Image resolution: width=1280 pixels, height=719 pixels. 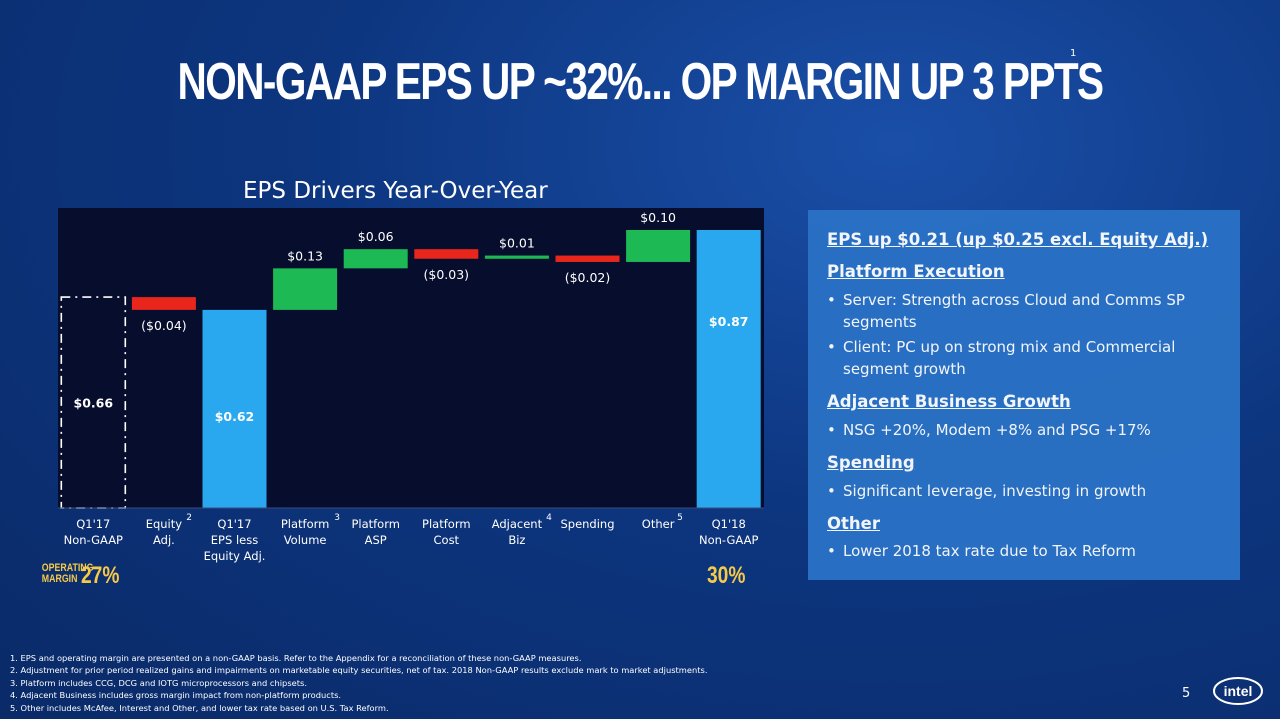 What do you see at coordinates (447, 540) in the screenshot?
I see `category-label-pcost: Cost` at bounding box center [447, 540].